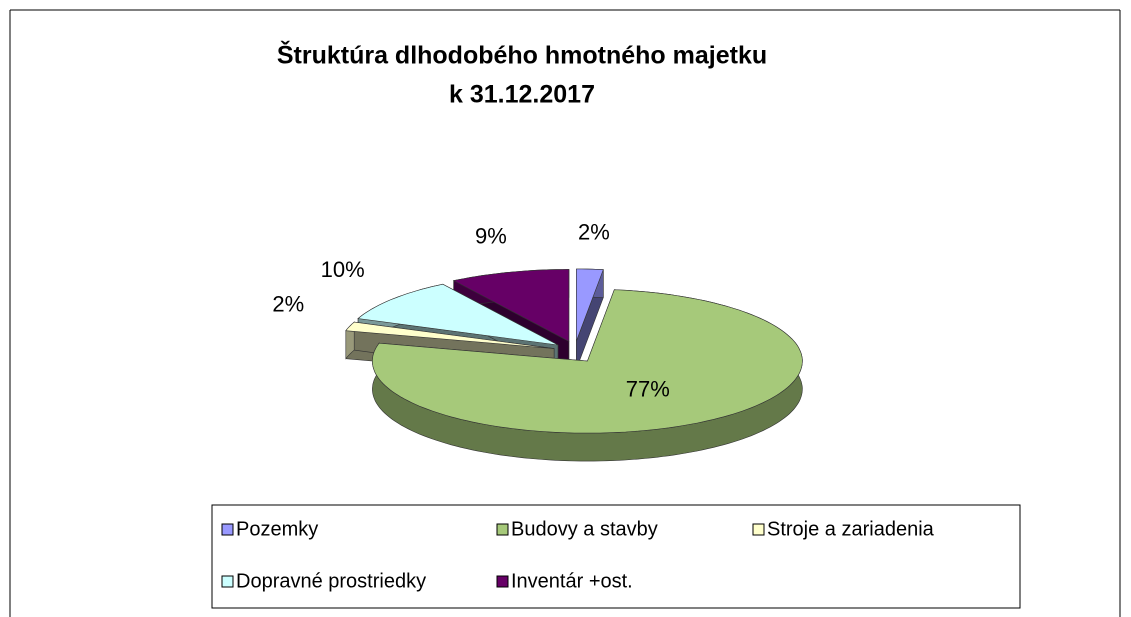 Image resolution: width=1131 pixels, height=617 pixels. I want to click on data-label: 9%, so click(491, 235).